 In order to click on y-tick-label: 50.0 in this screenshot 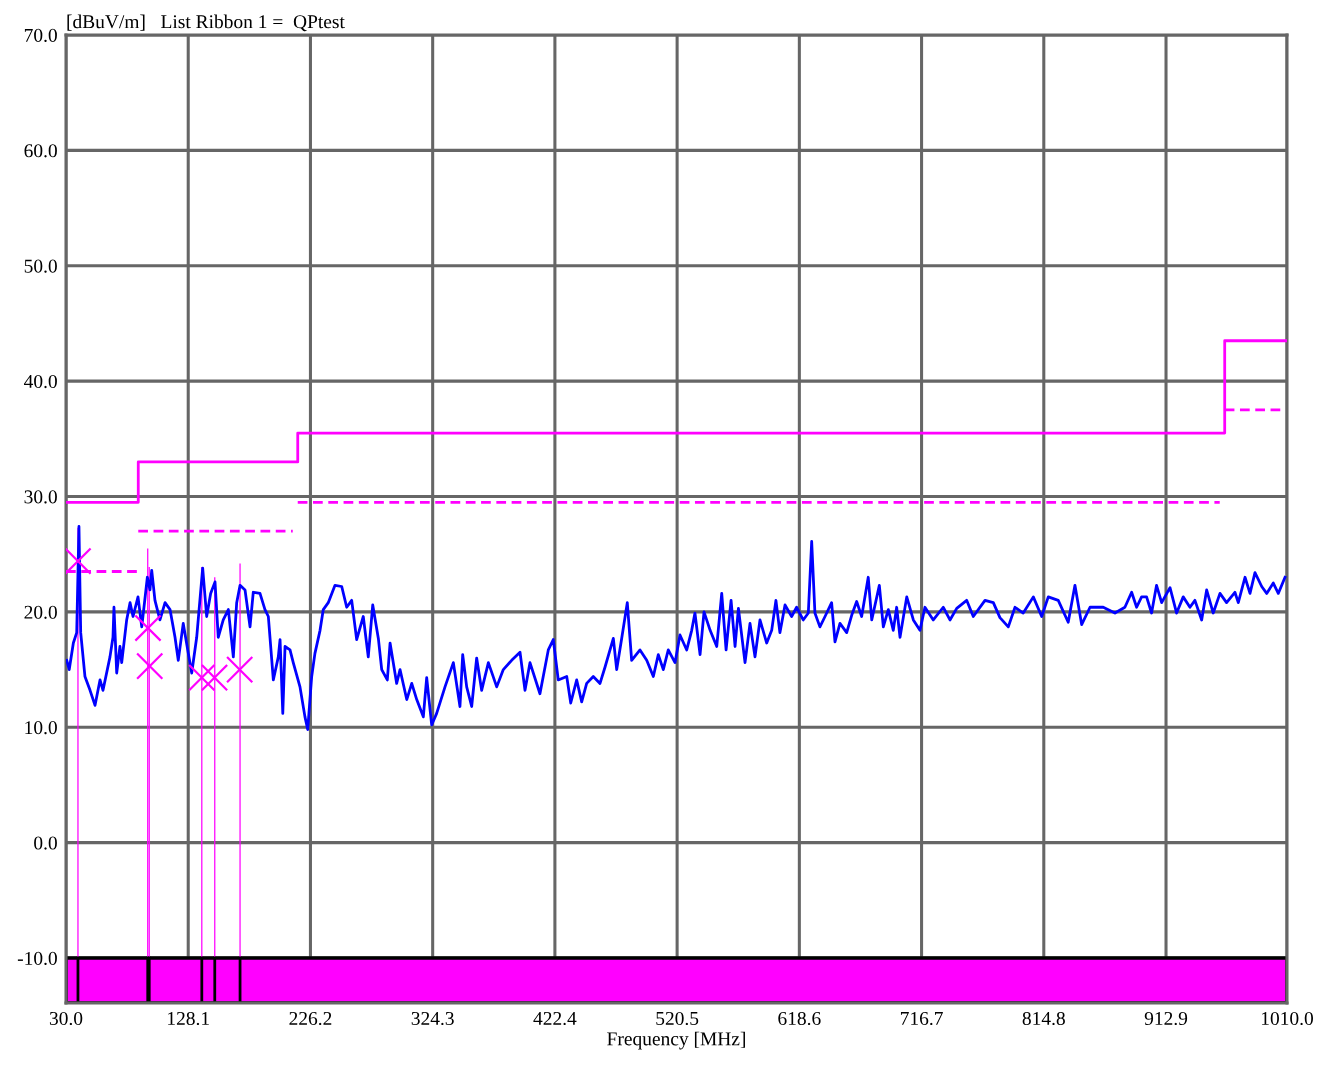, I will do `click(40, 266)`.